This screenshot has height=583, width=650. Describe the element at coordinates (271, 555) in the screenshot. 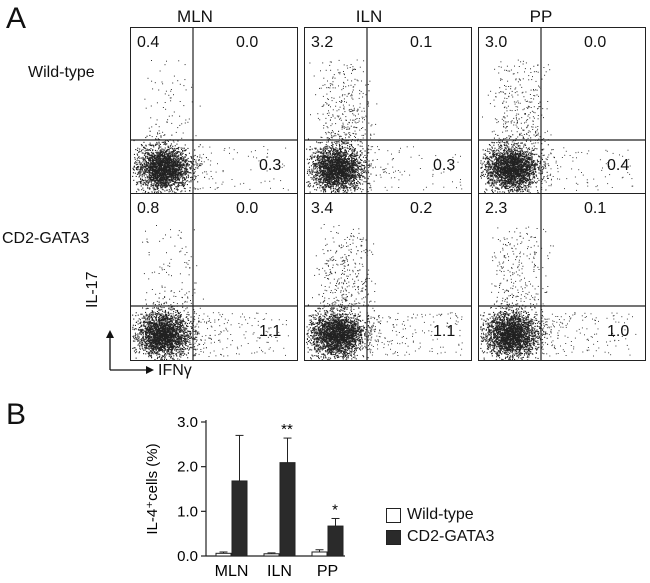

I see `bar-wild-type-iln` at that location.